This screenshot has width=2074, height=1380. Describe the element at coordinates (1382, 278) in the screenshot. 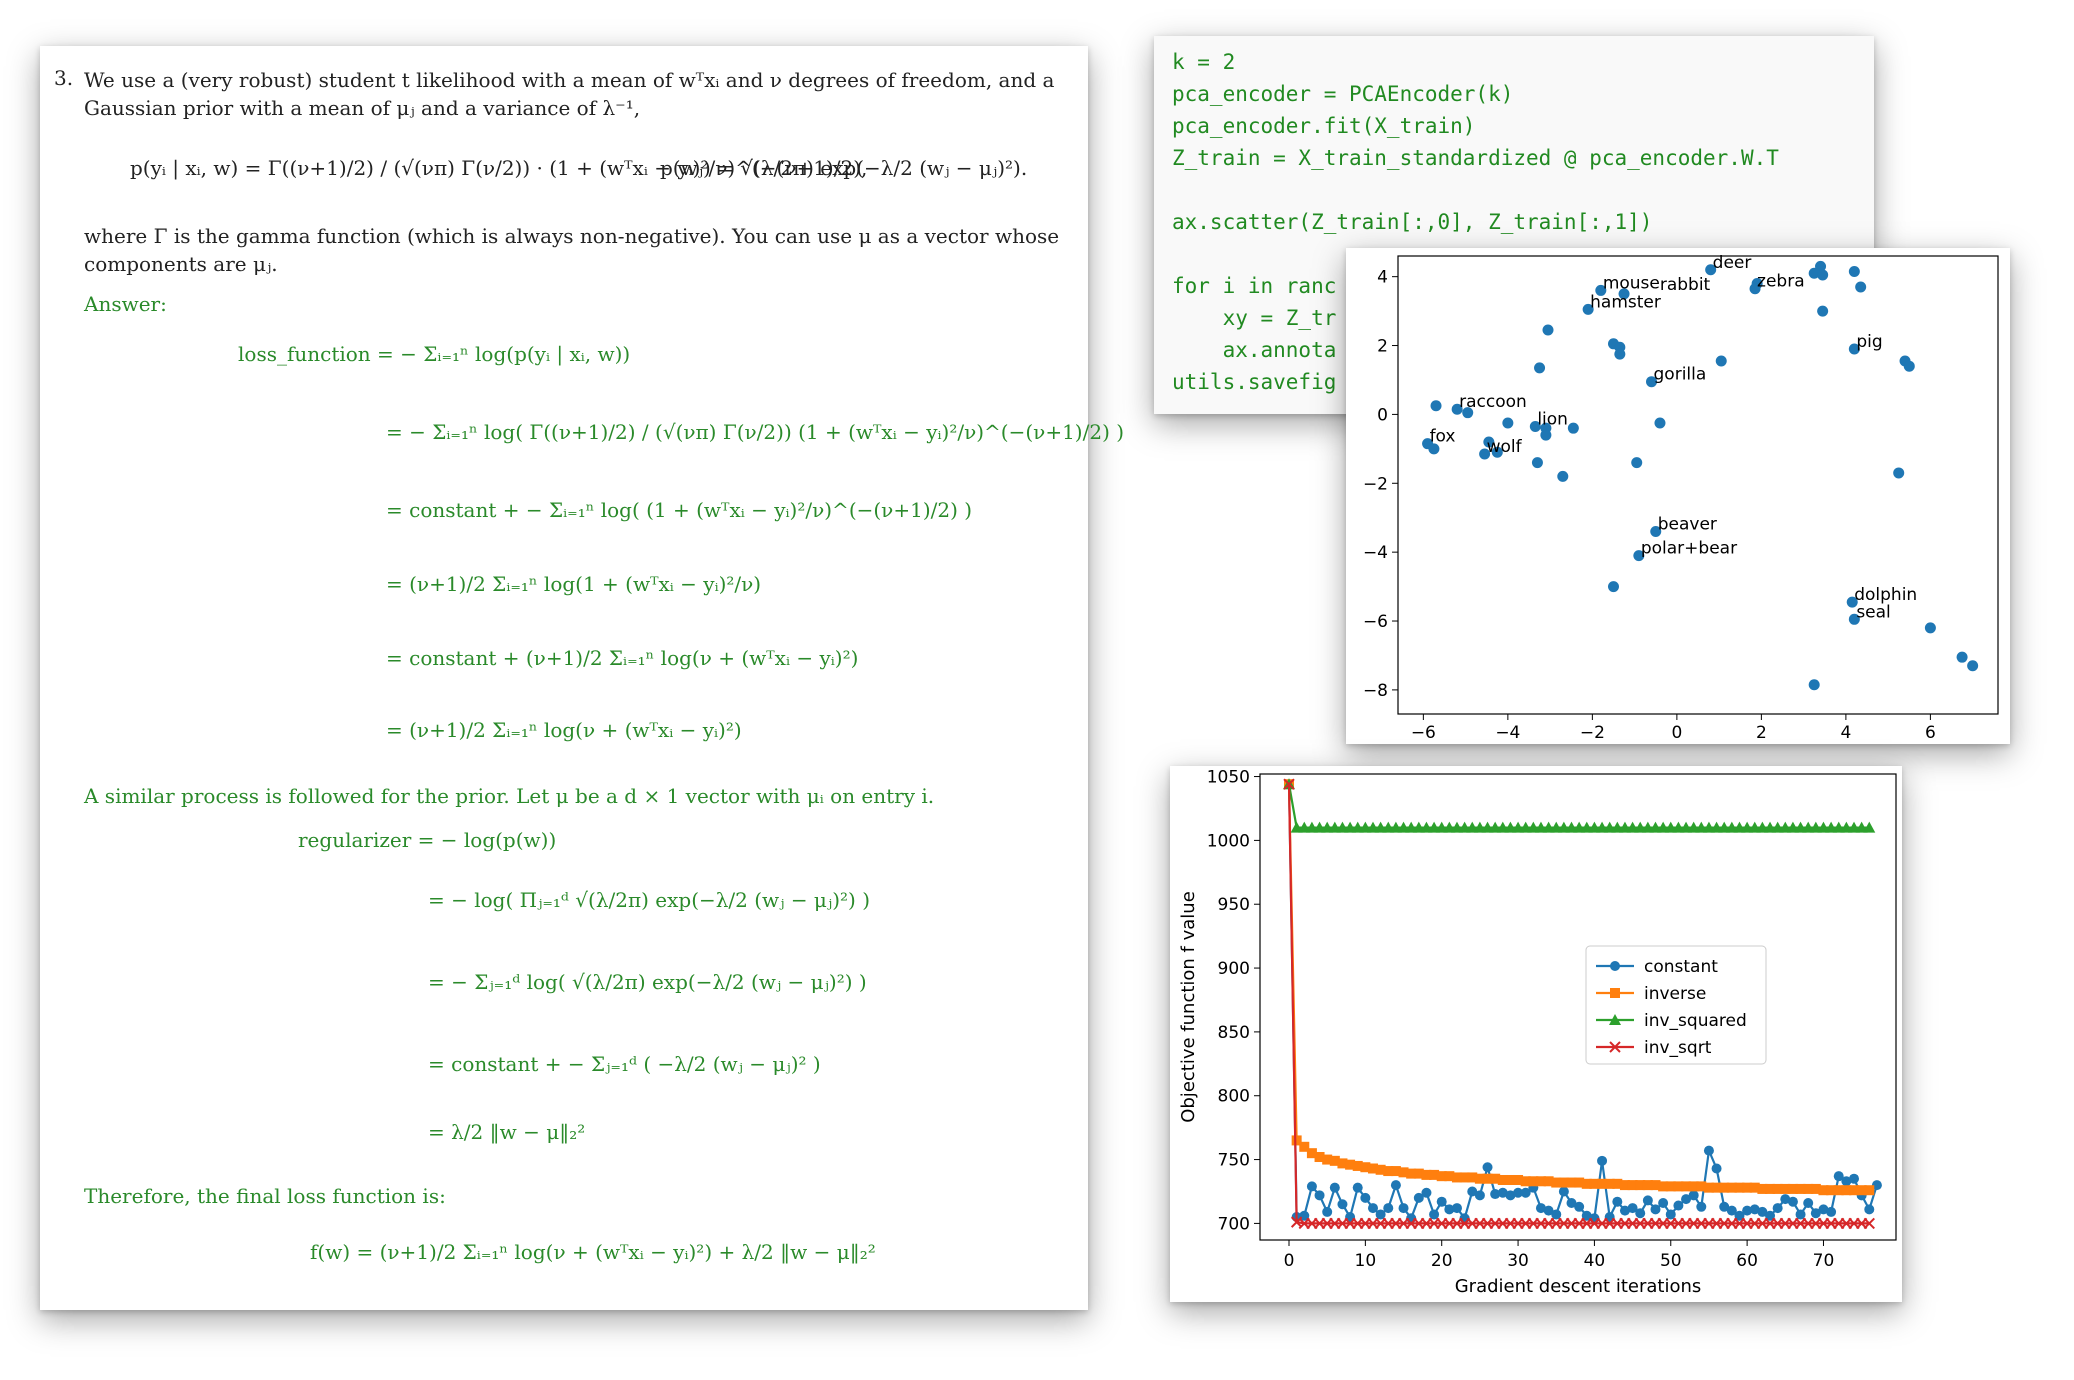

I see `scatter-y-tick-label: 4` at that location.